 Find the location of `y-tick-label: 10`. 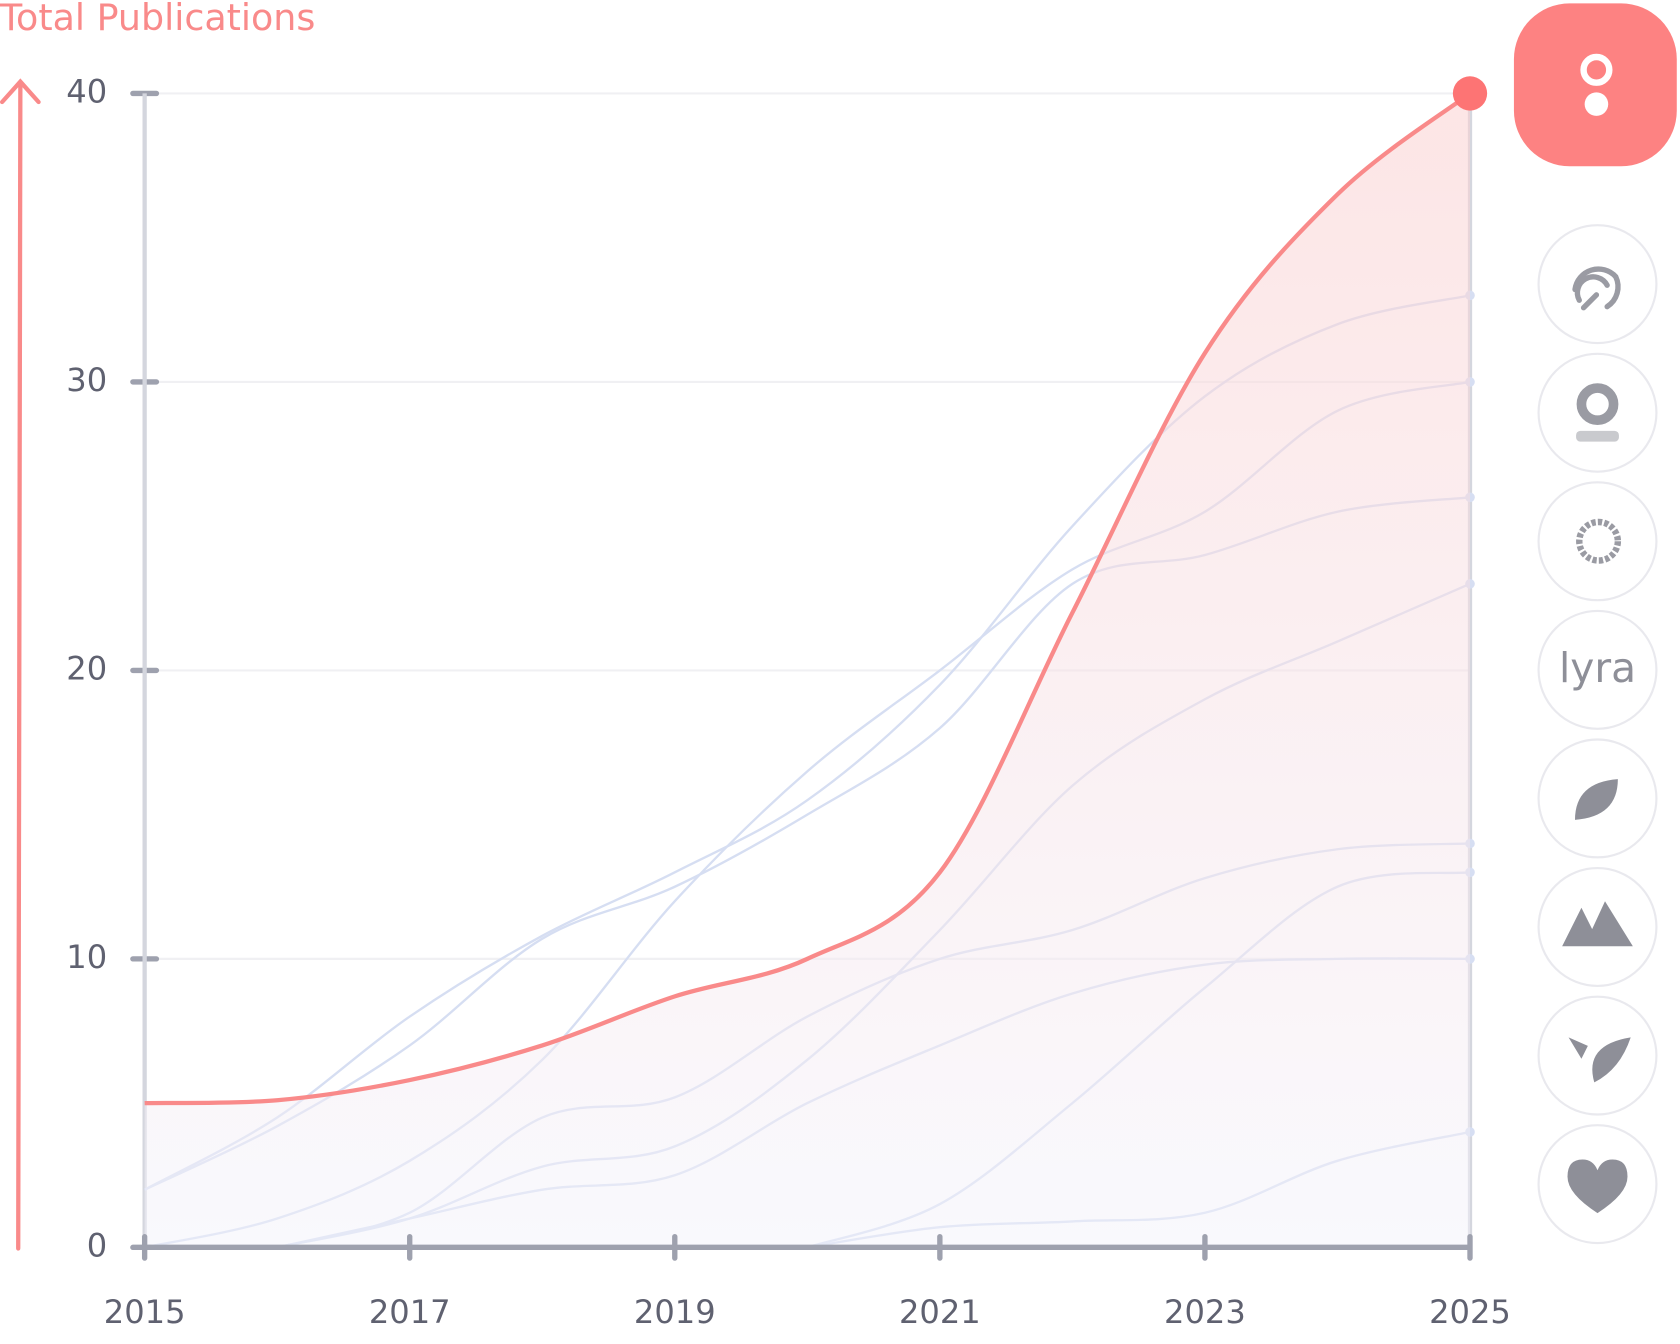

y-tick-label: 10 is located at coordinates (86, 957).